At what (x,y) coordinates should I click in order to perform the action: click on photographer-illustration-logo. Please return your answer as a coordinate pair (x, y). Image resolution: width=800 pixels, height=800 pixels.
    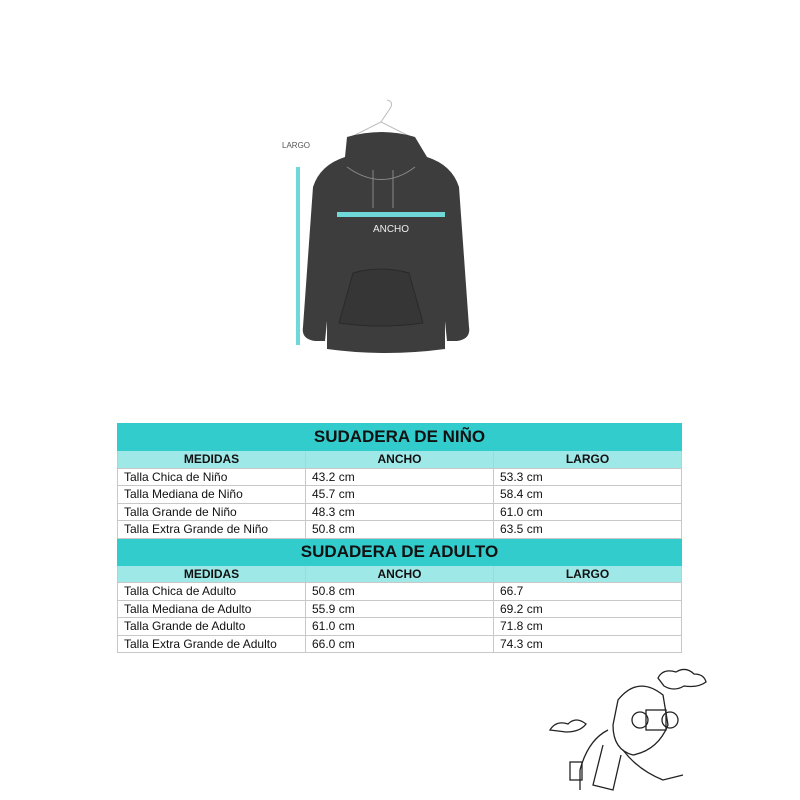
    Looking at the image, I should click on (627, 729).